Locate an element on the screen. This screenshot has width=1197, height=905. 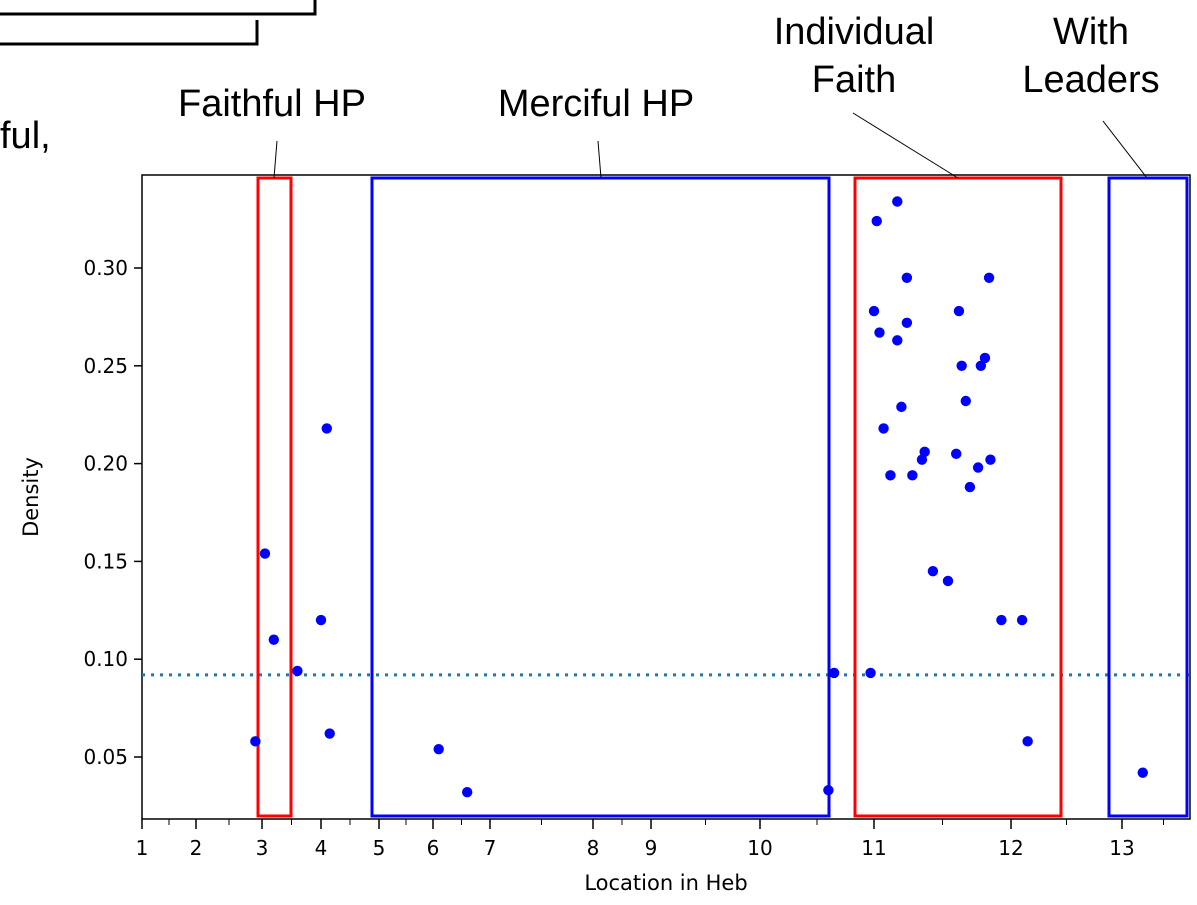
x-tick-label: 9 is located at coordinates (651, 848).